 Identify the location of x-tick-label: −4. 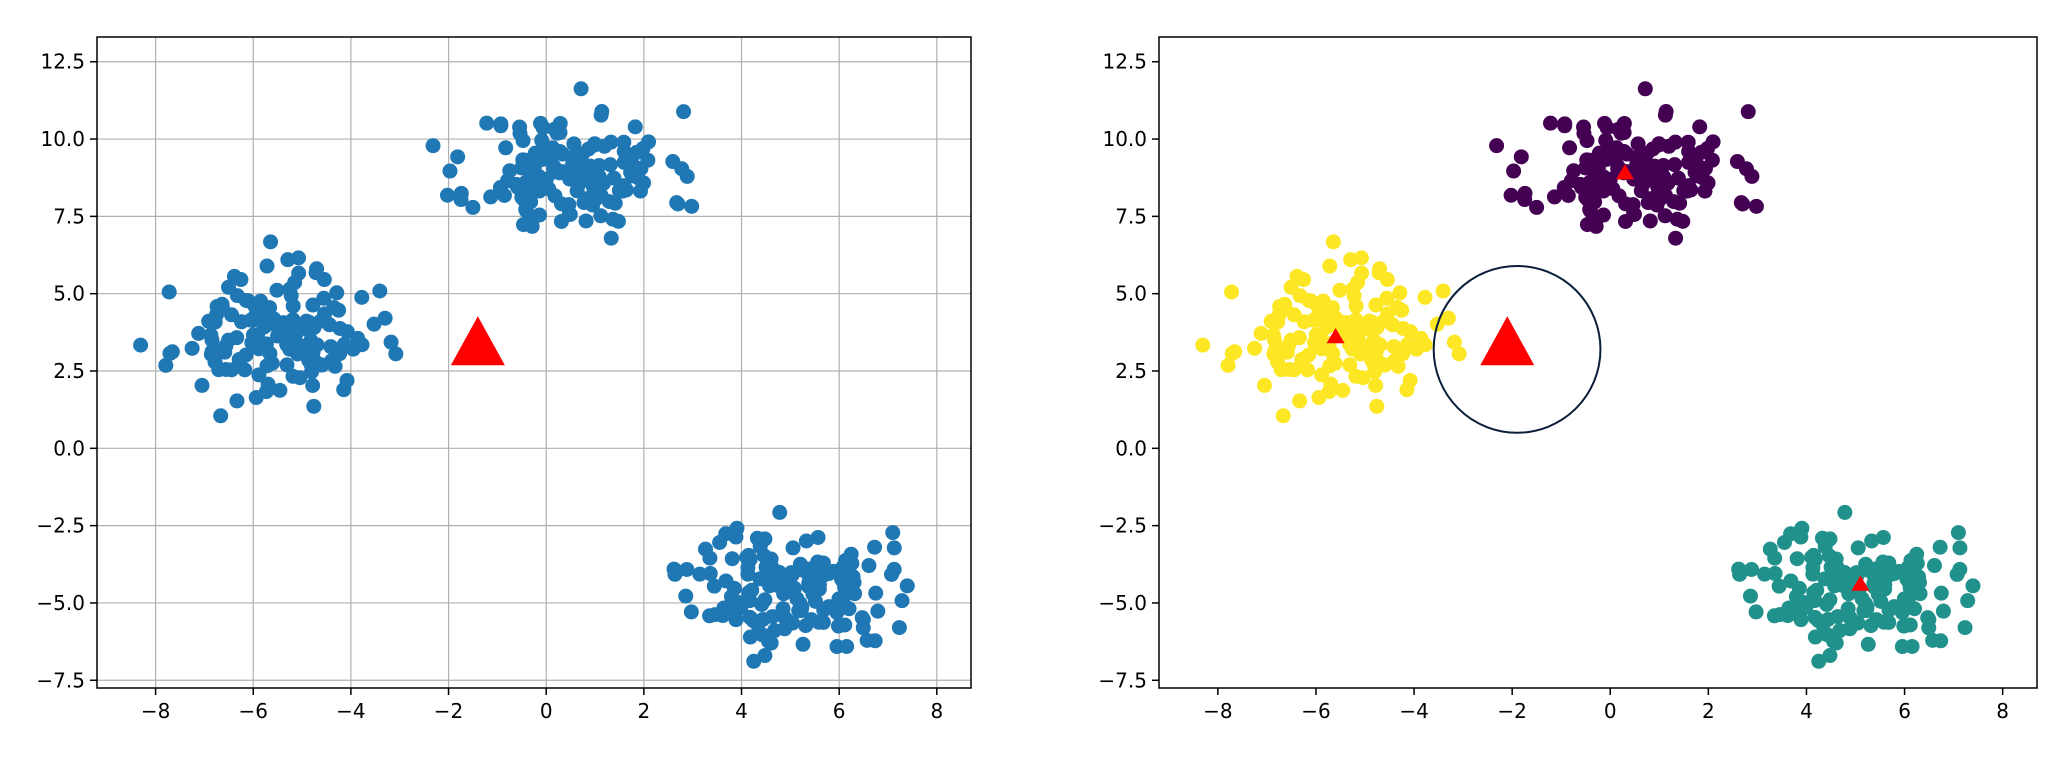
(350, 711).